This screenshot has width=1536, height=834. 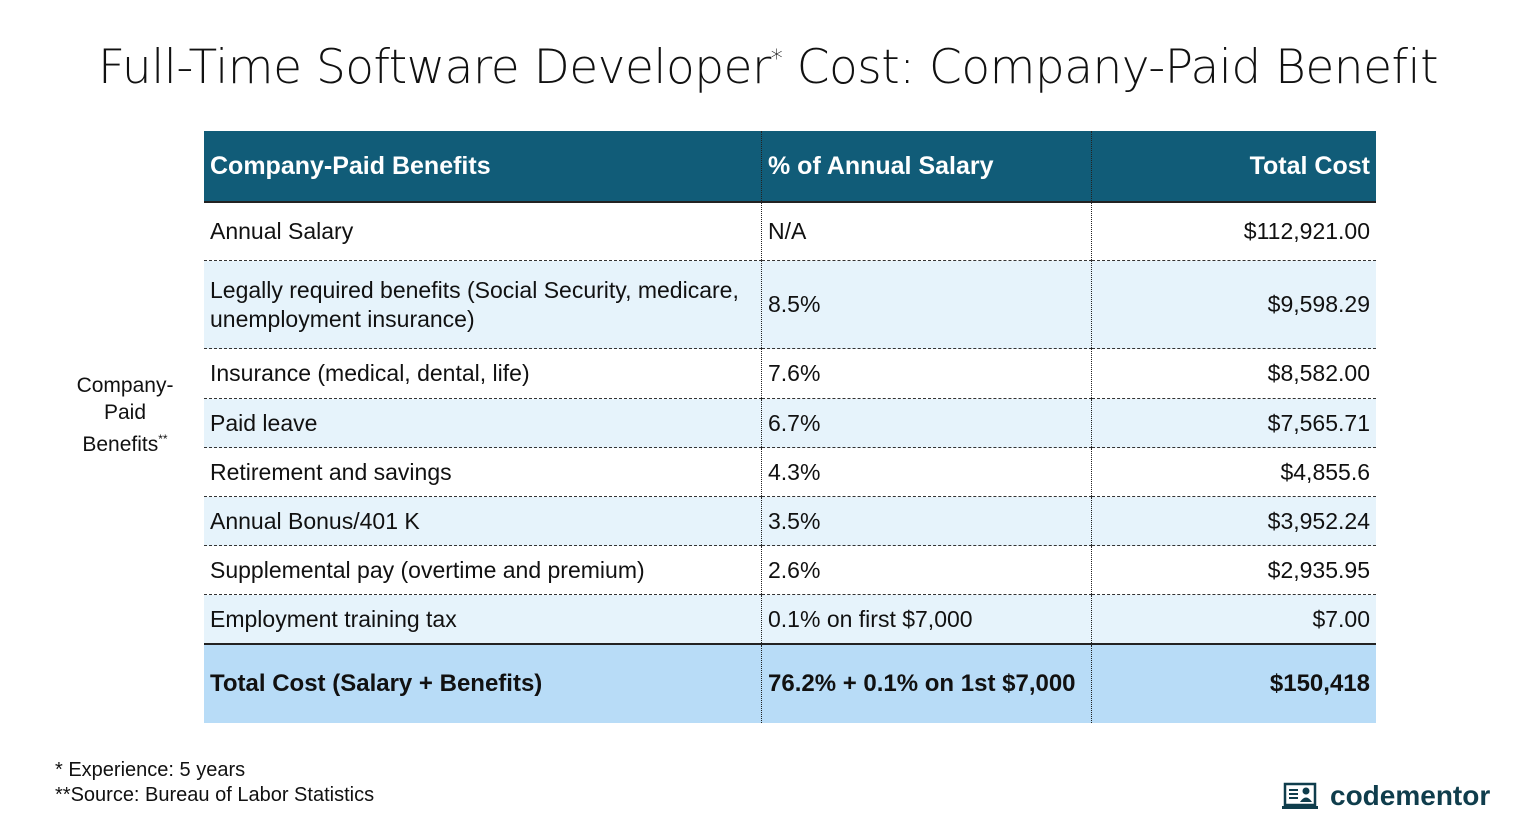 What do you see at coordinates (776, 58) in the screenshot?
I see `title-footnote-mark: *` at bounding box center [776, 58].